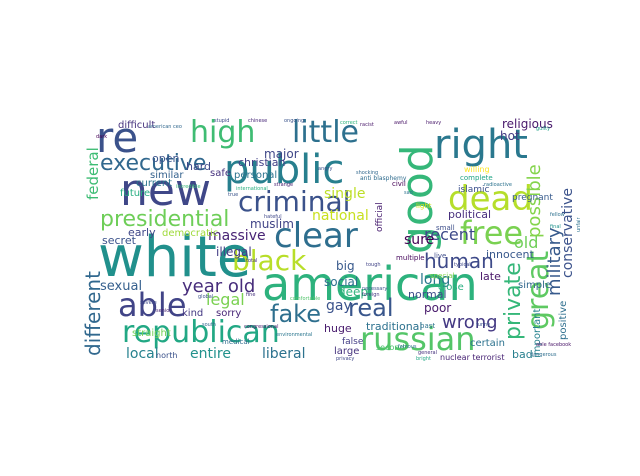 The image size is (640, 476). What do you see at coordinates (449, 234) in the screenshot?
I see `word-recent: recent` at bounding box center [449, 234].